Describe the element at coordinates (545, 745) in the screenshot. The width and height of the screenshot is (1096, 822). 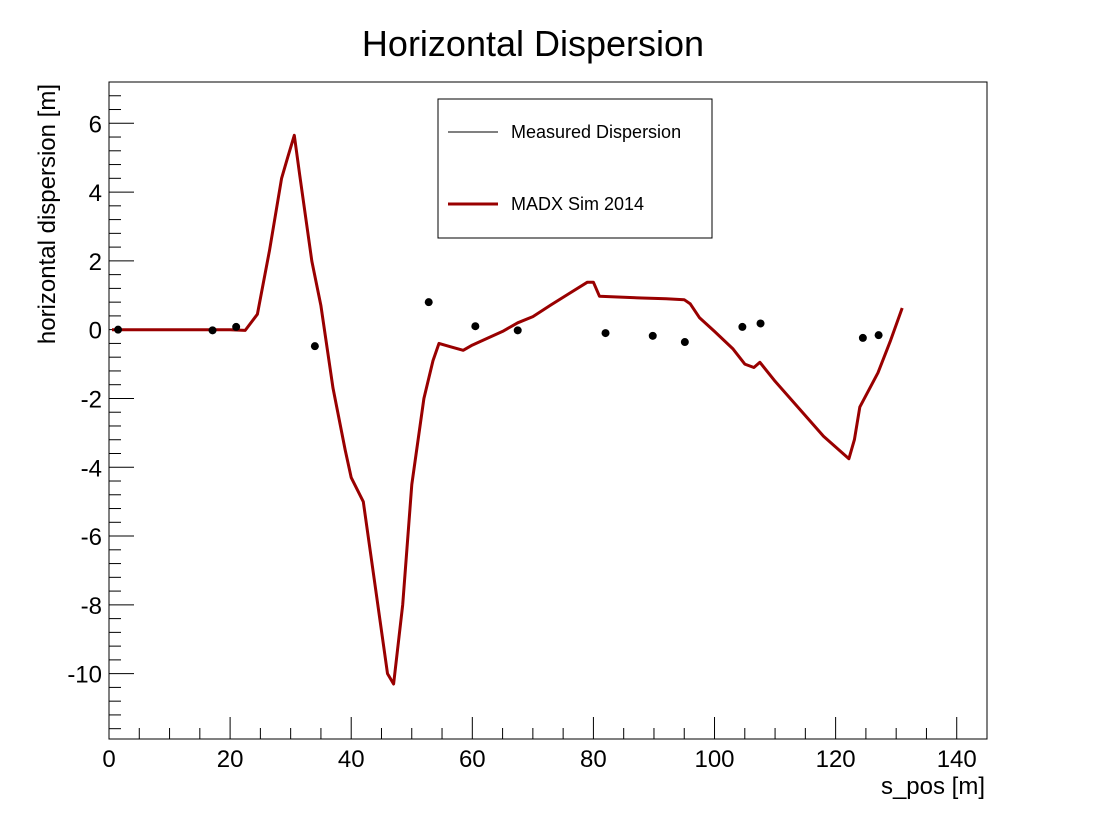
I see `x-axis: 0 20 40 60 80 100 120 140` at that location.